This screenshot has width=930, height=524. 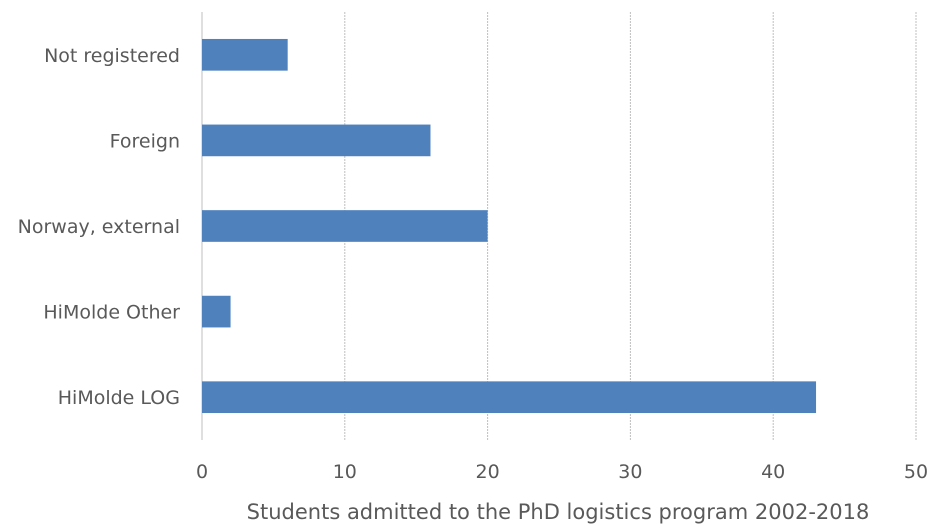 What do you see at coordinates (562, 472) in the screenshot?
I see `x-tick-labels: 0 10 20 30 40 50` at bounding box center [562, 472].